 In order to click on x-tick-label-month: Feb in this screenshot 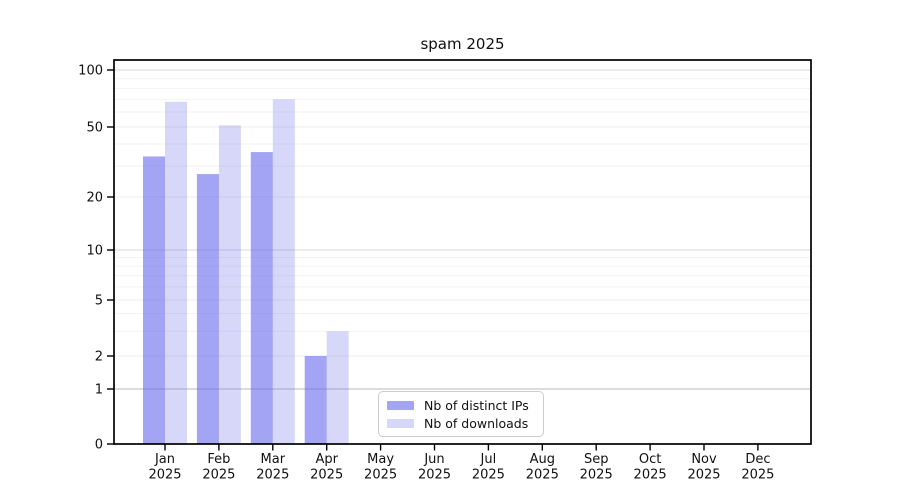, I will do `click(218, 459)`.